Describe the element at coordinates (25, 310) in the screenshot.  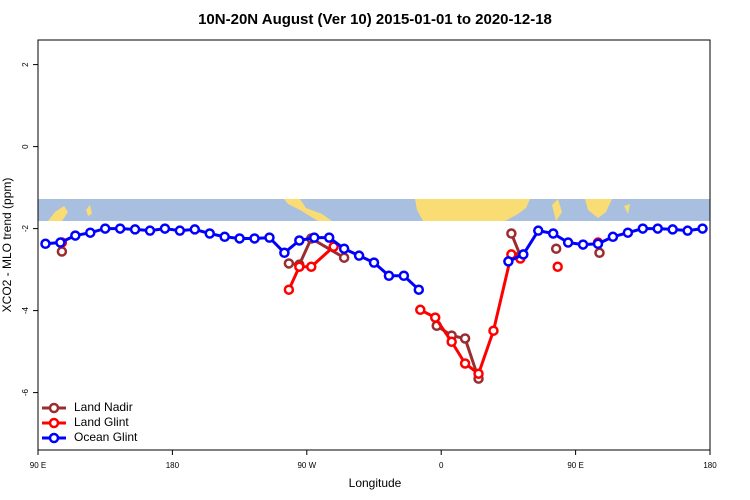
I see `y-tick-label: -4` at that location.